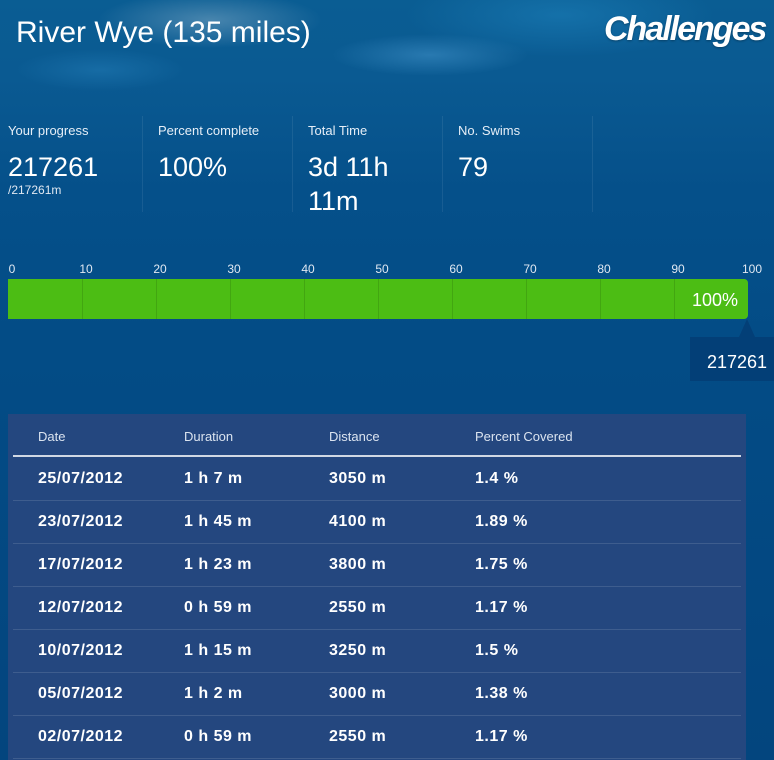 The image size is (774, 760). I want to click on scale-tick-label: 60, so click(456, 269).